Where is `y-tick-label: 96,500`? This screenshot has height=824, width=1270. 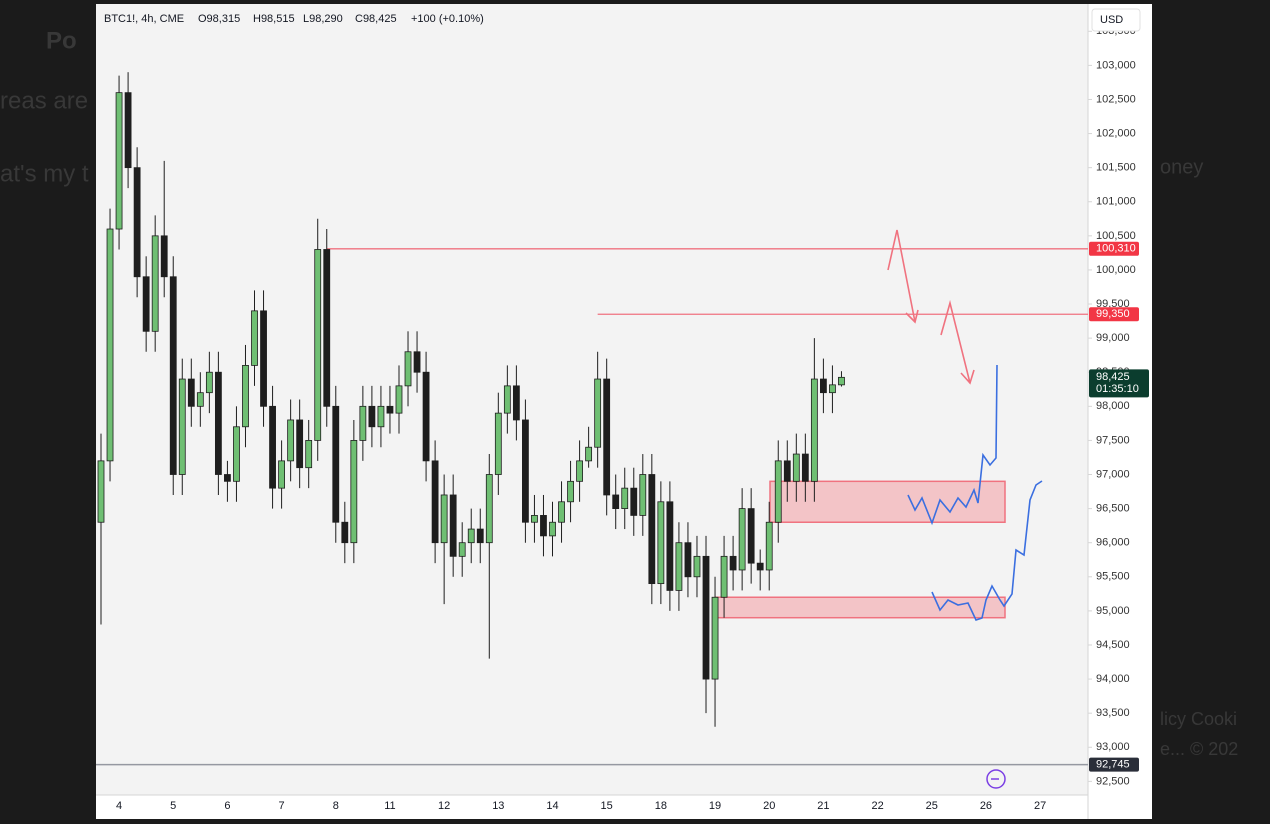 y-tick-label: 96,500 is located at coordinates (1113, 509).